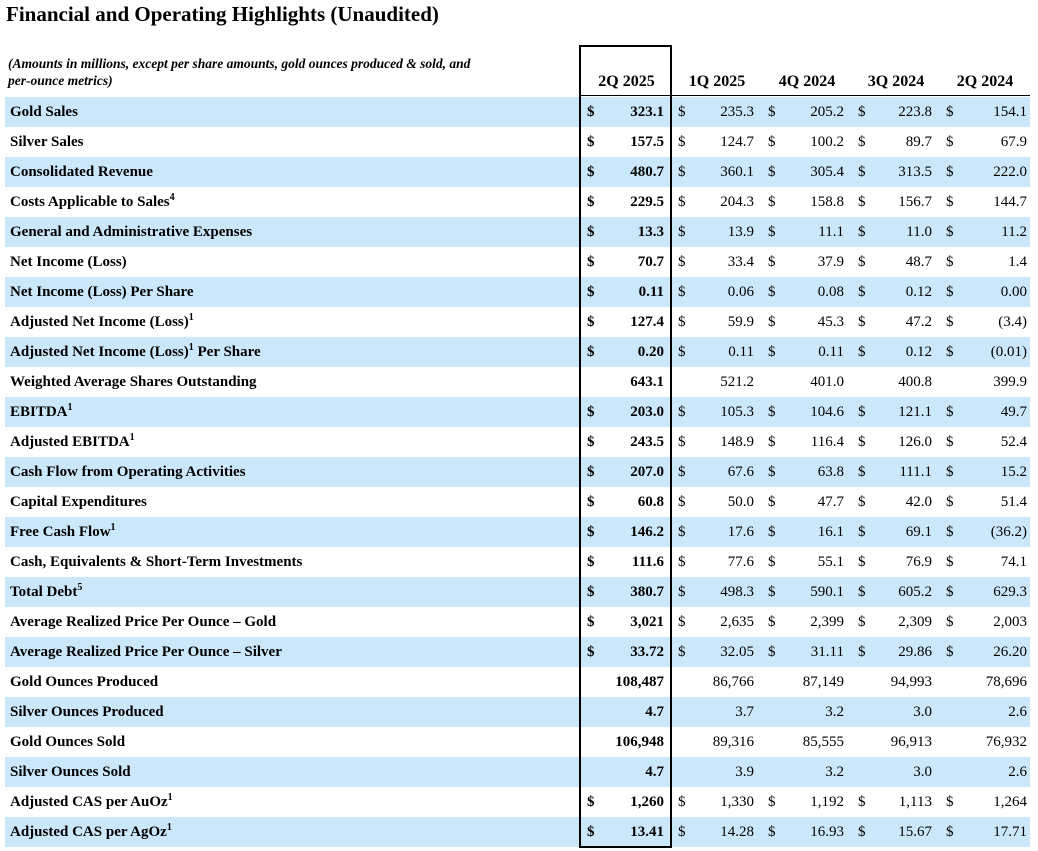  I want to click on cell-value: 67.6, so click(740, 471).